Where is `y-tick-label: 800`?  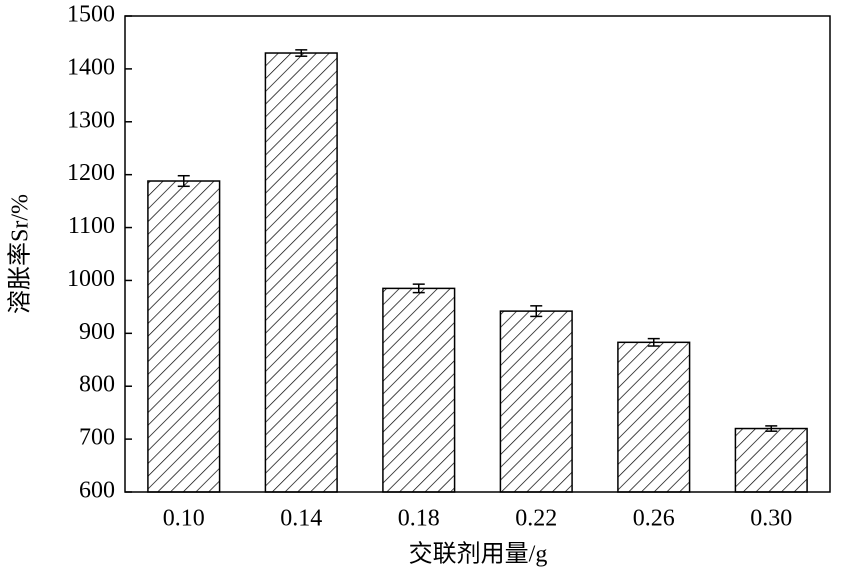
y-tick-label: 800 is located at coordinates (97, 385).